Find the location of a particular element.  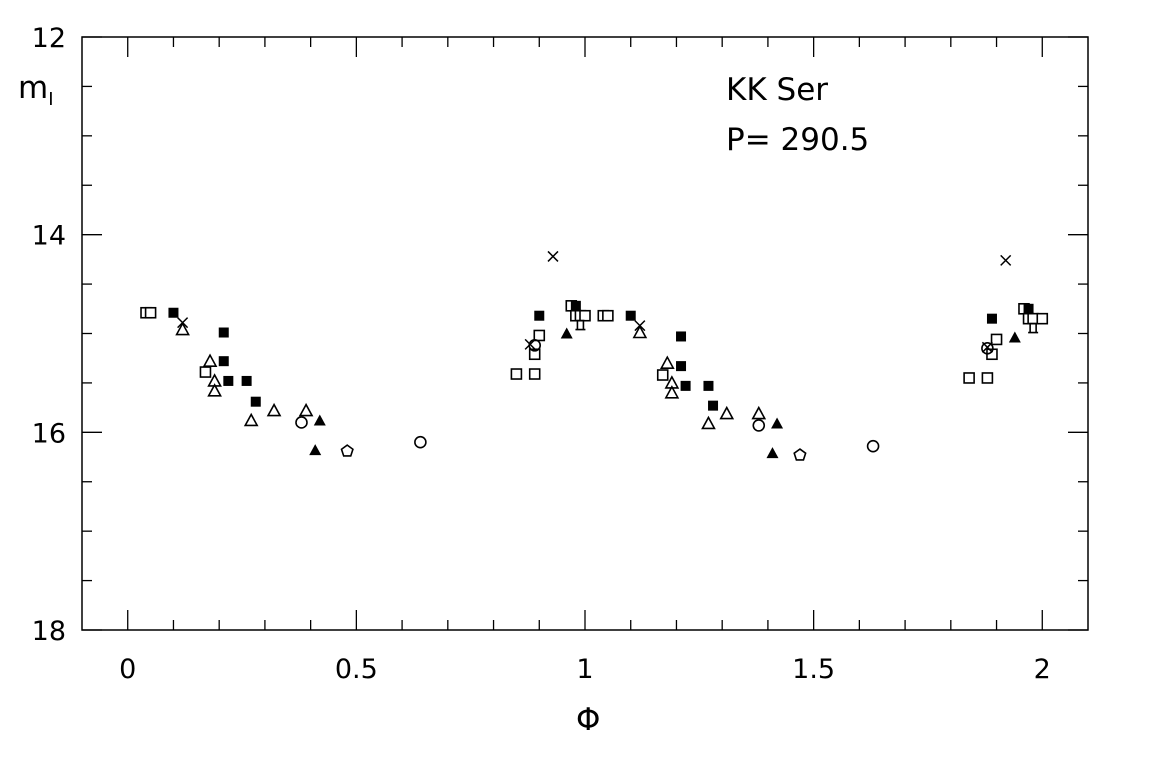

x-tick-label: 1.5 is located at coordinates (813, 669).